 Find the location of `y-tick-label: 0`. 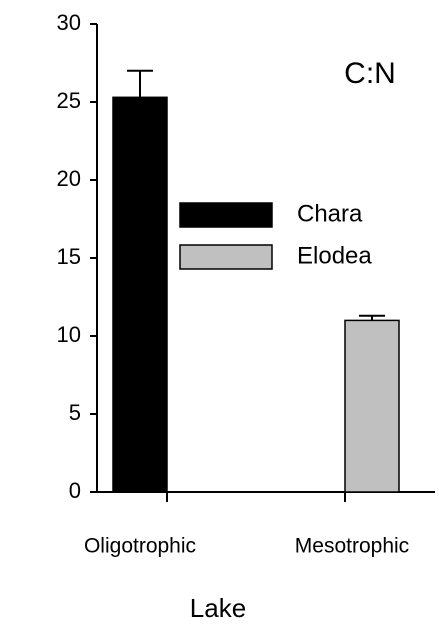

y-tick-label: 0 is located at coordinates (75, 490).